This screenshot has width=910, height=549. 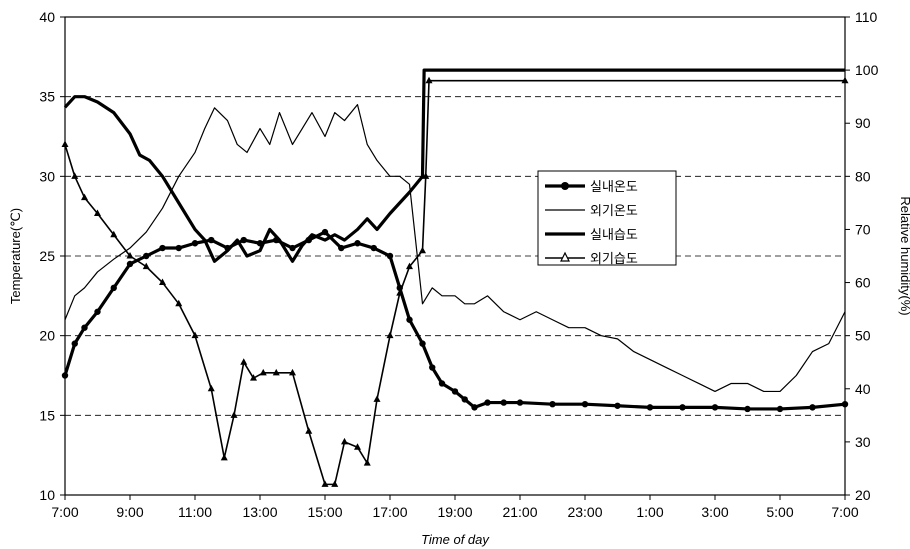 I want to click on y-right-tick-label: 80, so click(x=863, y=176).